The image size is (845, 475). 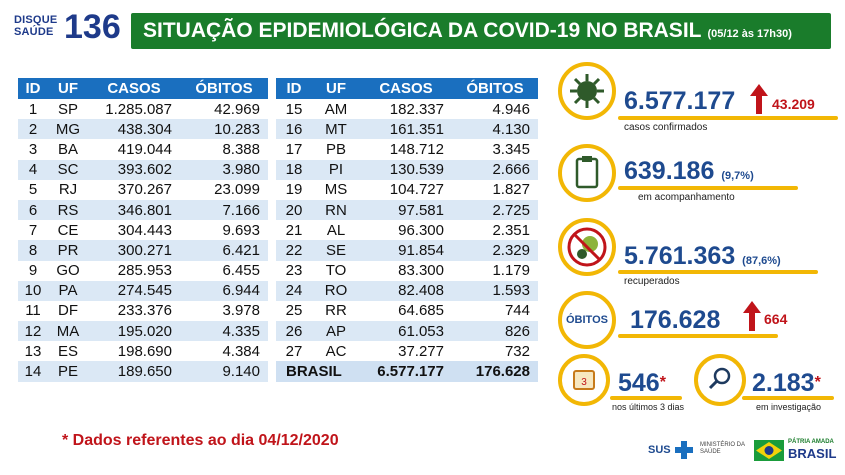 What do you see at coordinates (294, 88) in the screenshot?
I see `col-id: ID` at bounding box center [294, 88].